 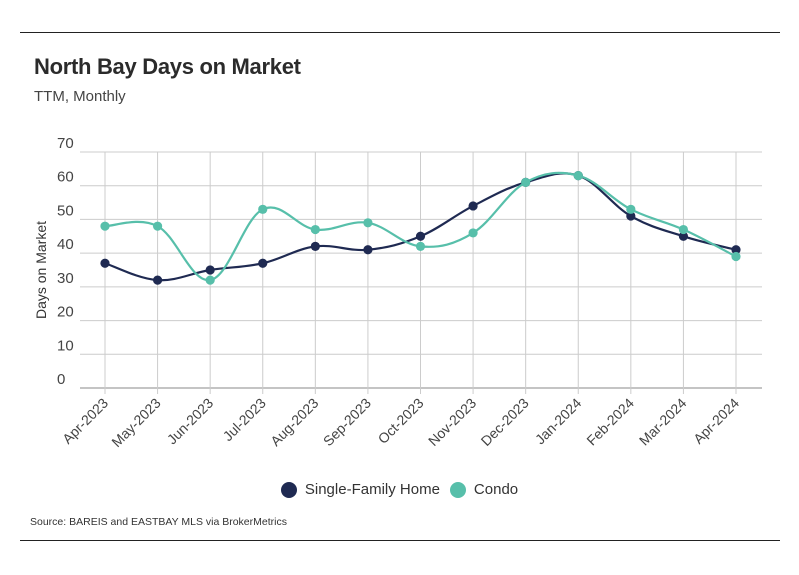 What do you see at coordinates (61, 379) in the screenshot?
I see `y-tick-label: 0` at bounding box center [61, 379].